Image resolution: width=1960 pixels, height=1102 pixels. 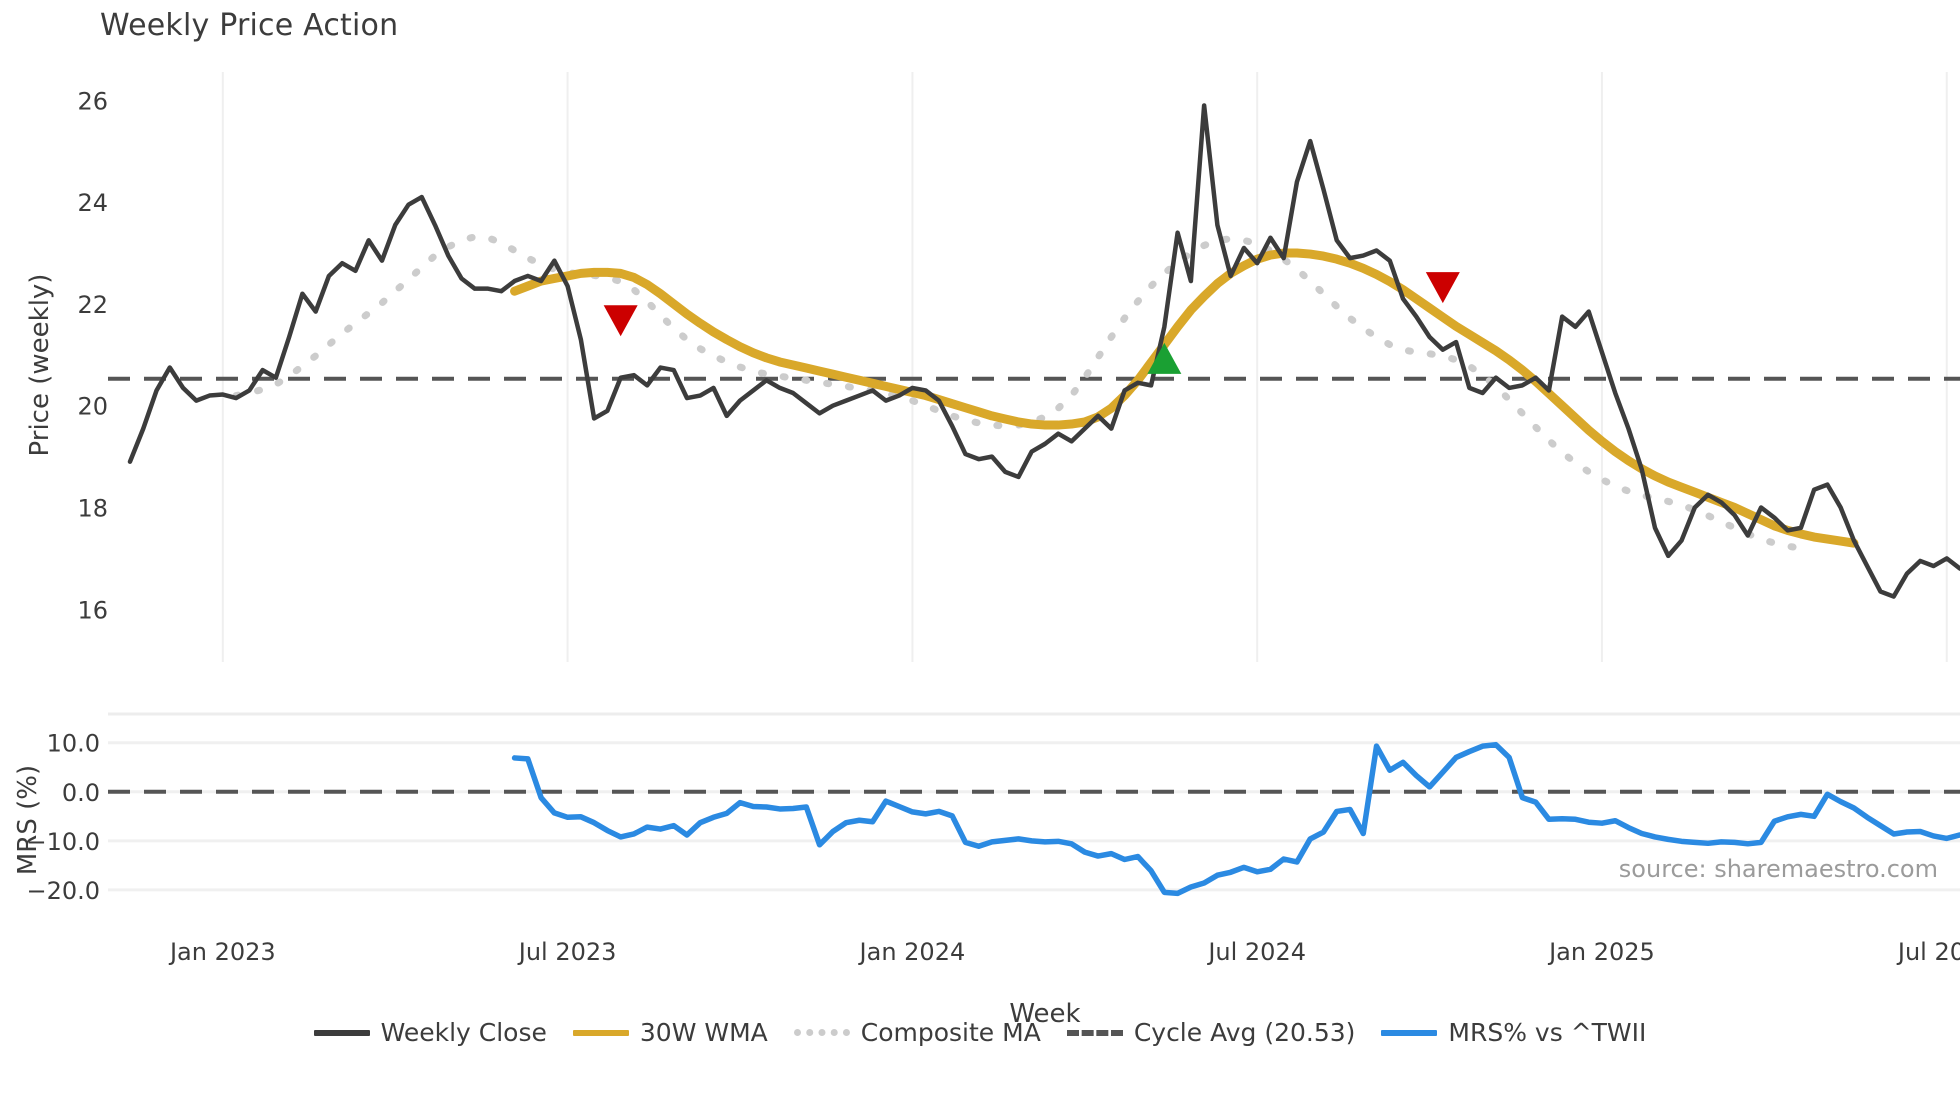 What do you see at coordinates (28, 820) in the screenshot?
I see `mrs-y-axis-title: MRS (%)` at bounding box center [28, 820].